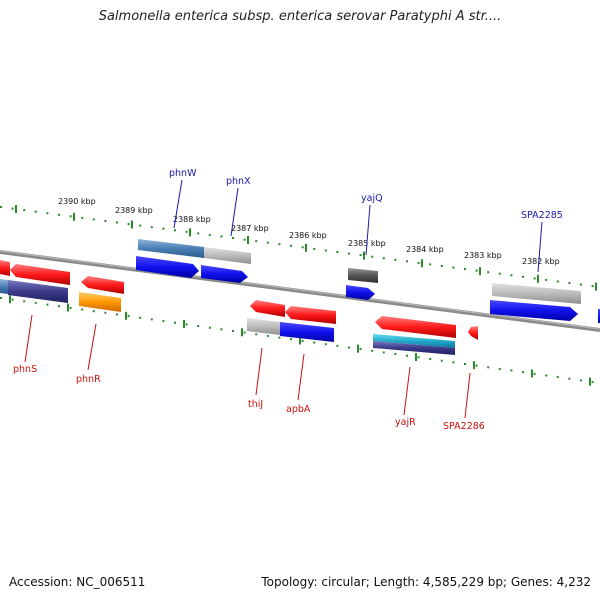 Image resolution: width=600 pixels, height=600 pixels. Describe the element at coordinates (238, 181) in the screenshot. I see `gene-label-phnX: phnX` at that location.